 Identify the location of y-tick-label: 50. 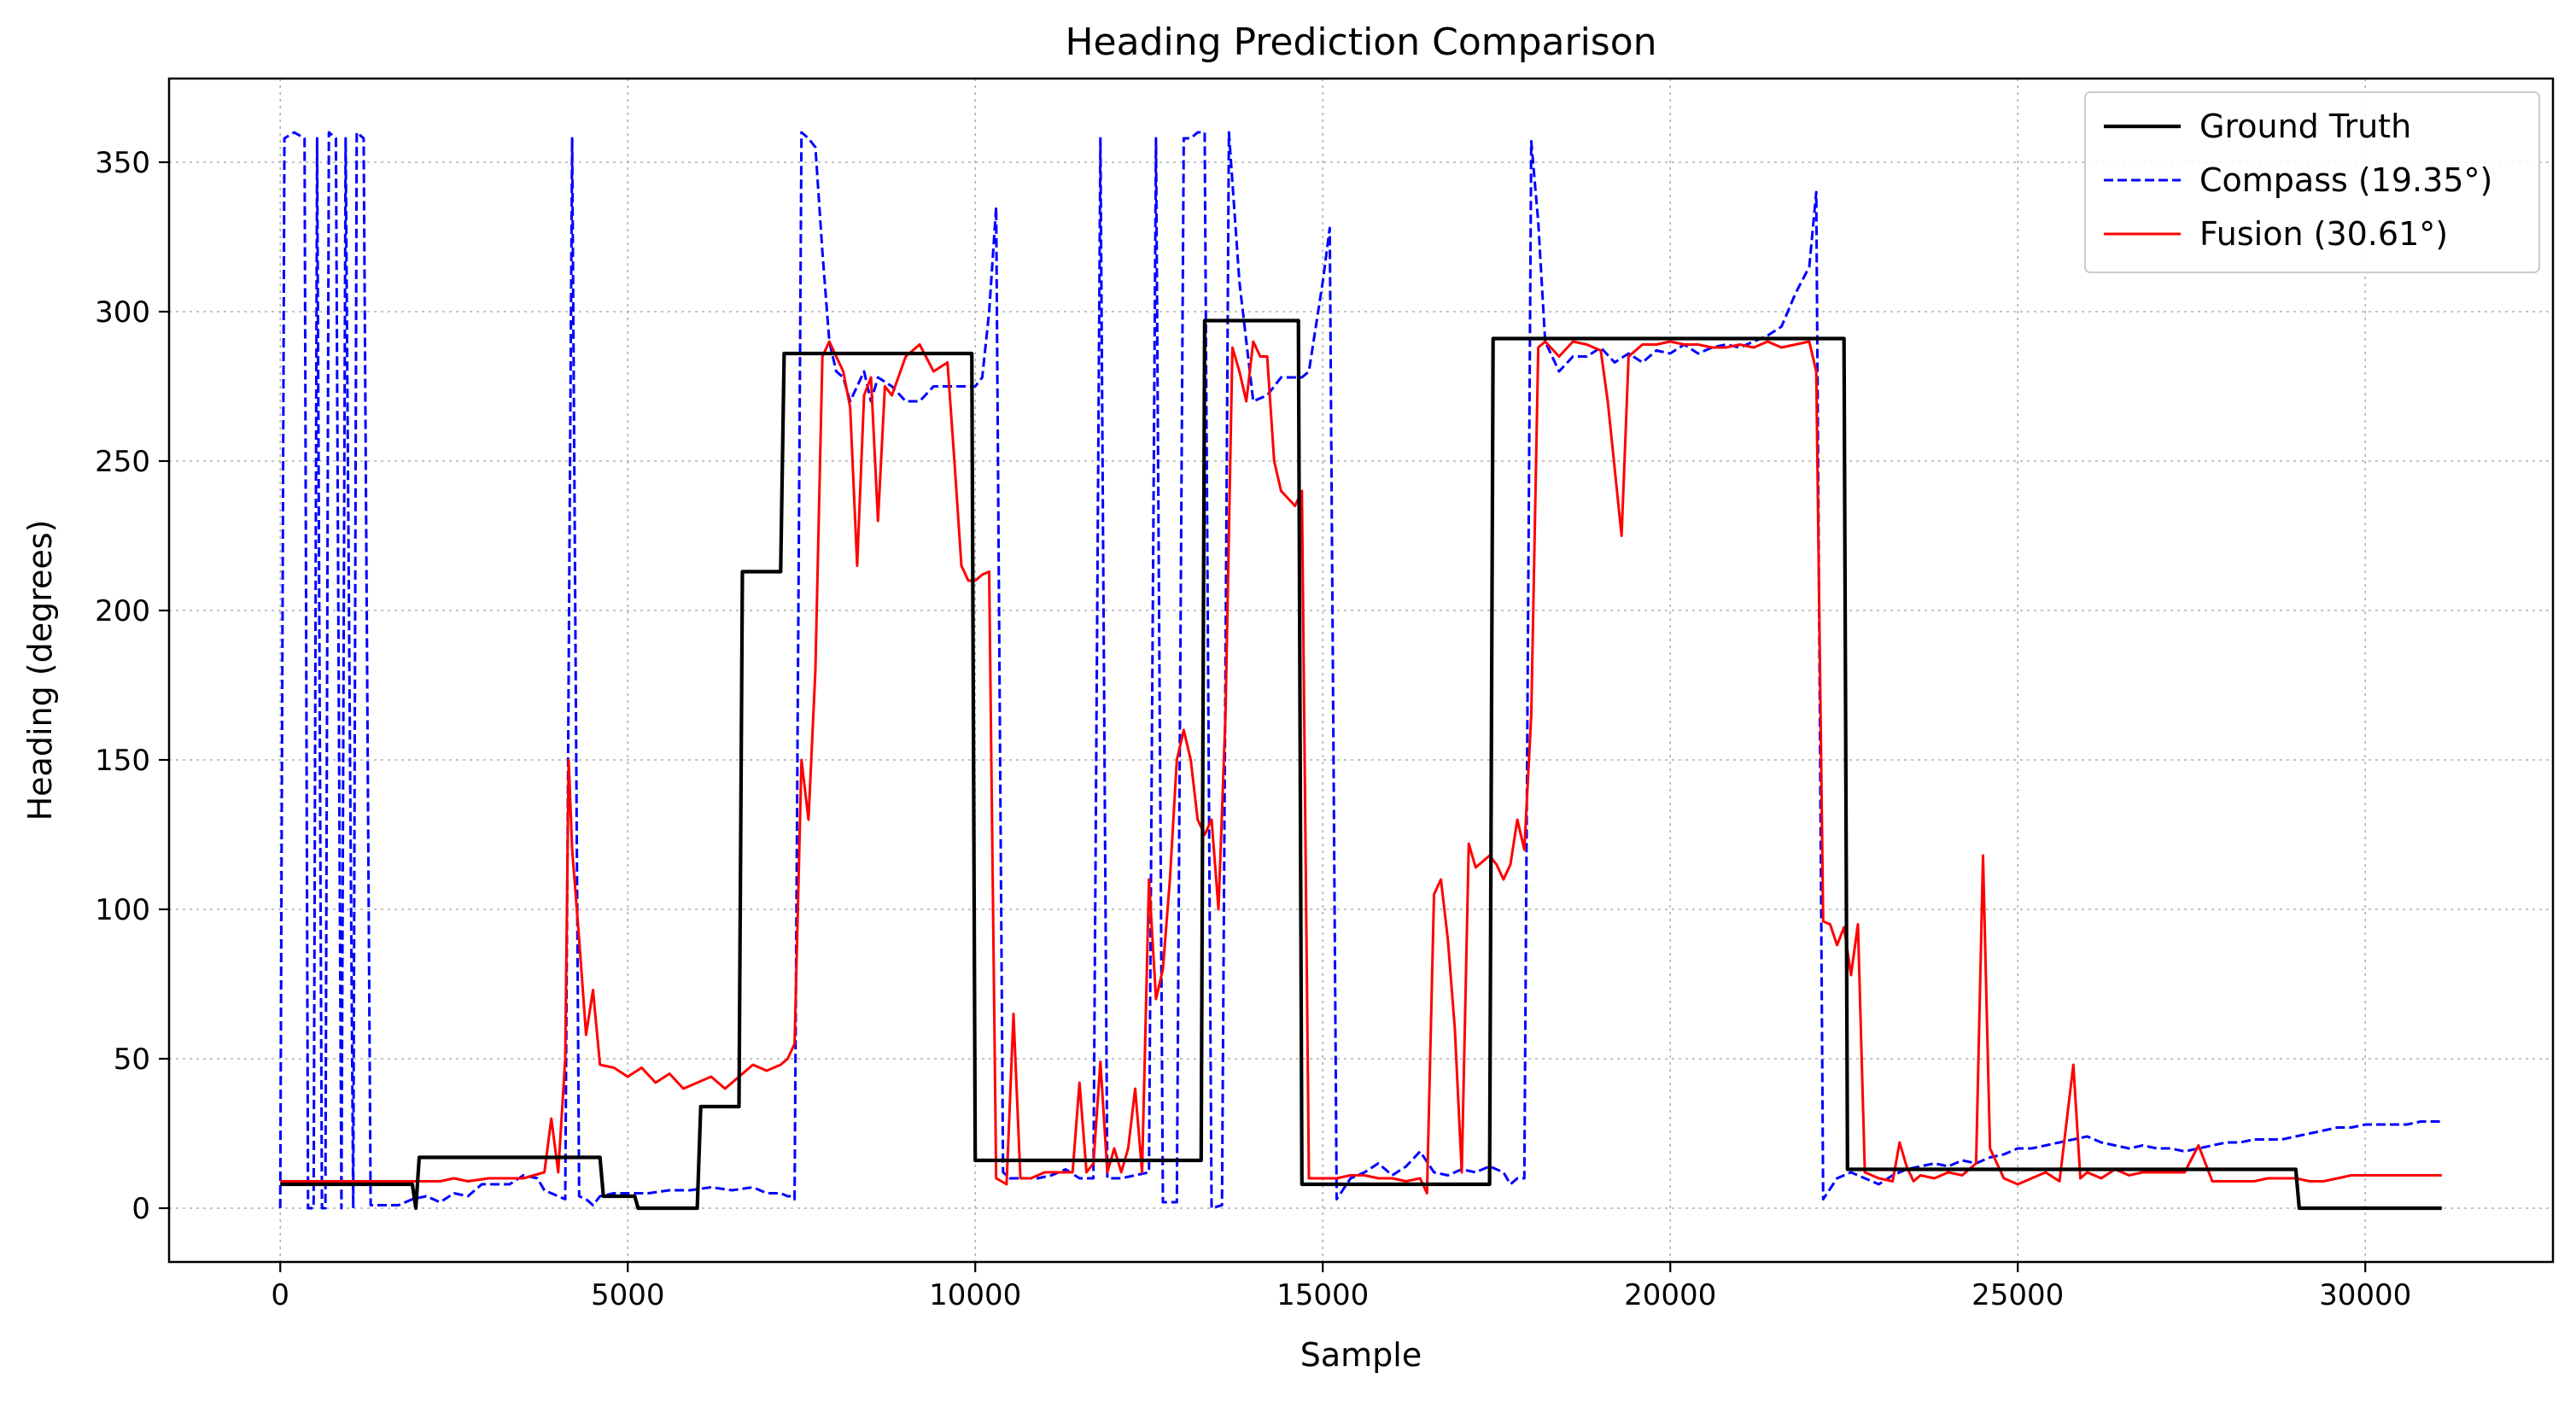
(132, 1060).